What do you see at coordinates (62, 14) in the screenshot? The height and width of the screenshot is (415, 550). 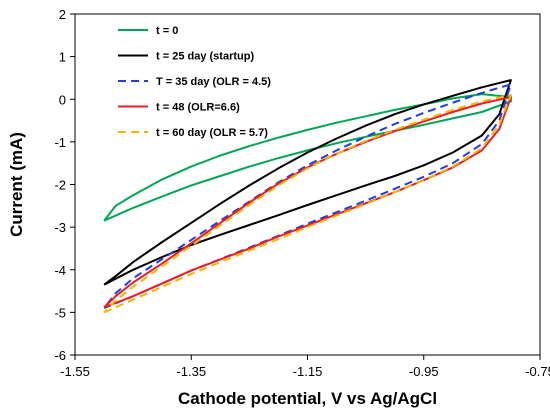 I see `y-tick-label: 2` at bounding box center [62, 14].